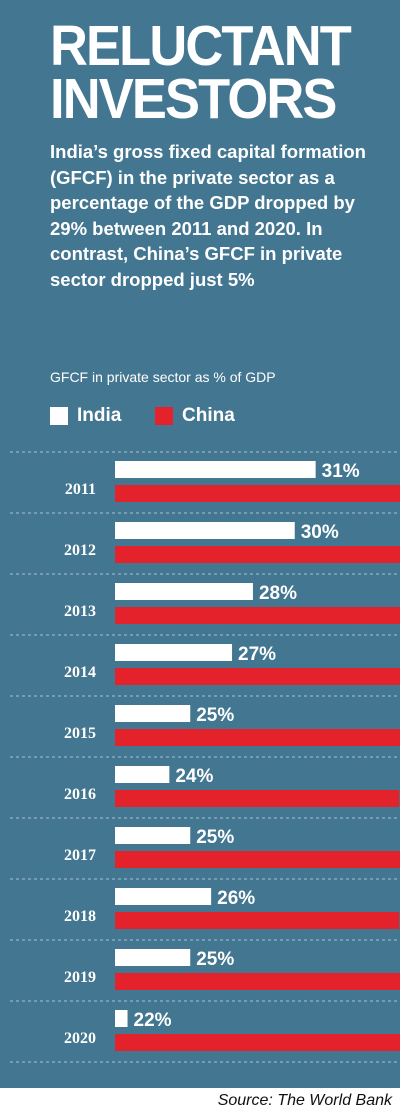 The image size is (400, 1119). Describe the element at coordinates (80, 855) in the screenshot. I see `year-label: 2017` at that location.